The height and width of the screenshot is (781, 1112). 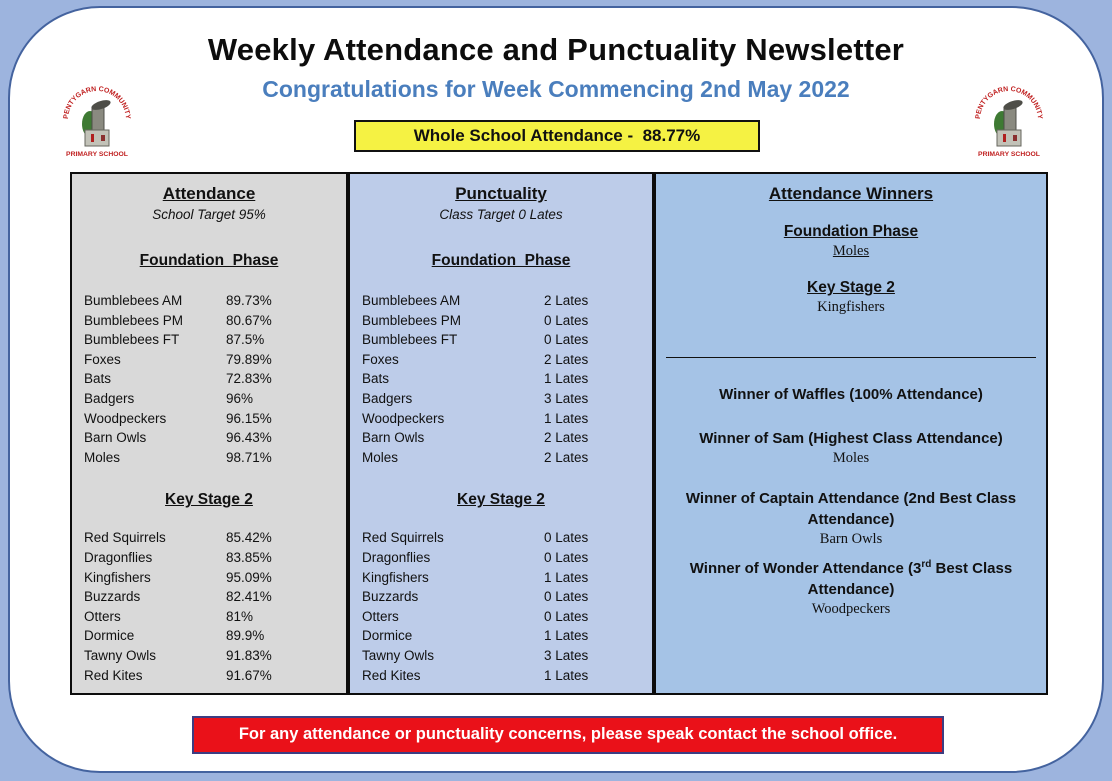 I want to click on attendance-value: 83.85%, so click(x=249, y=557).